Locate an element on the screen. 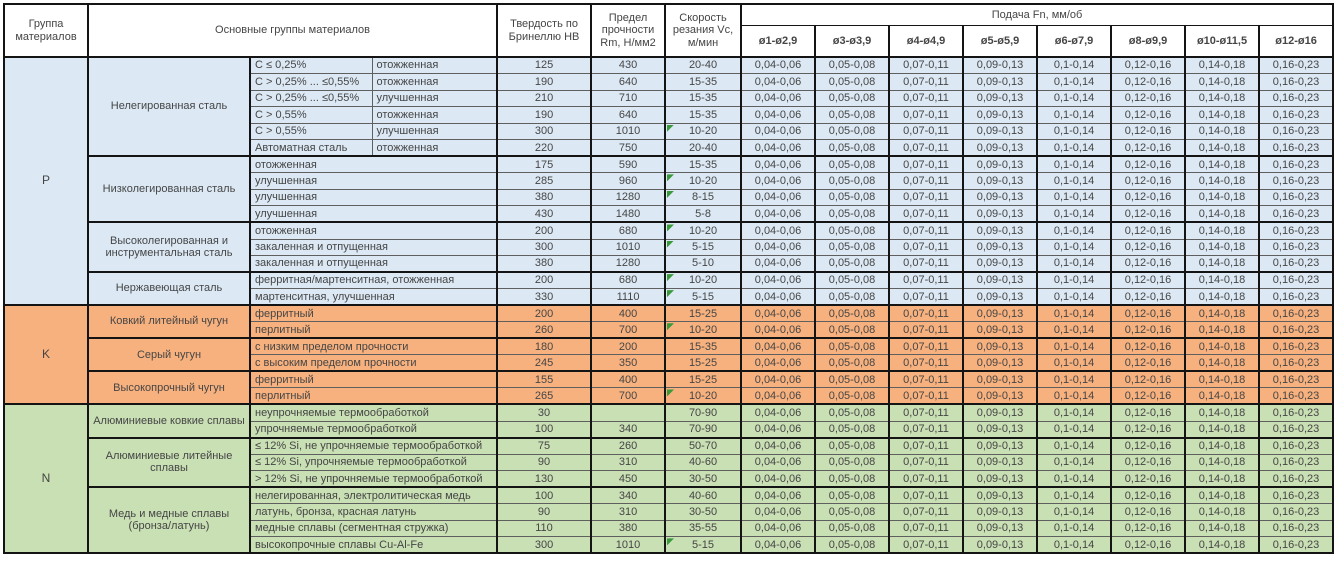  strength-rm-value: 430 is located at coordinates (628, 65).